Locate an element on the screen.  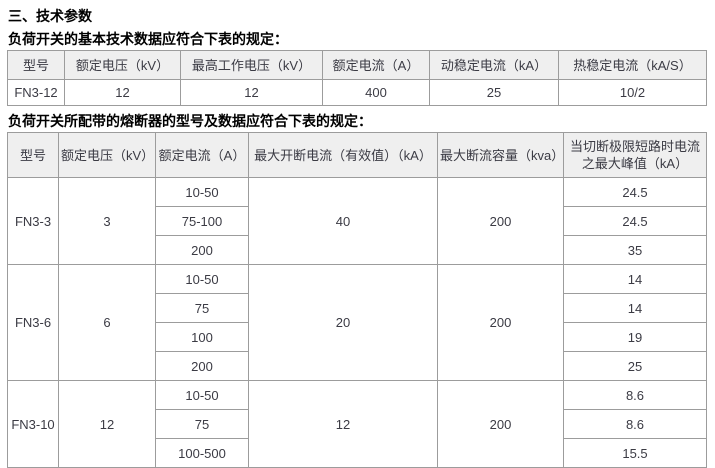
rated-current-cell: 100 is located at coordinates (202, 337).